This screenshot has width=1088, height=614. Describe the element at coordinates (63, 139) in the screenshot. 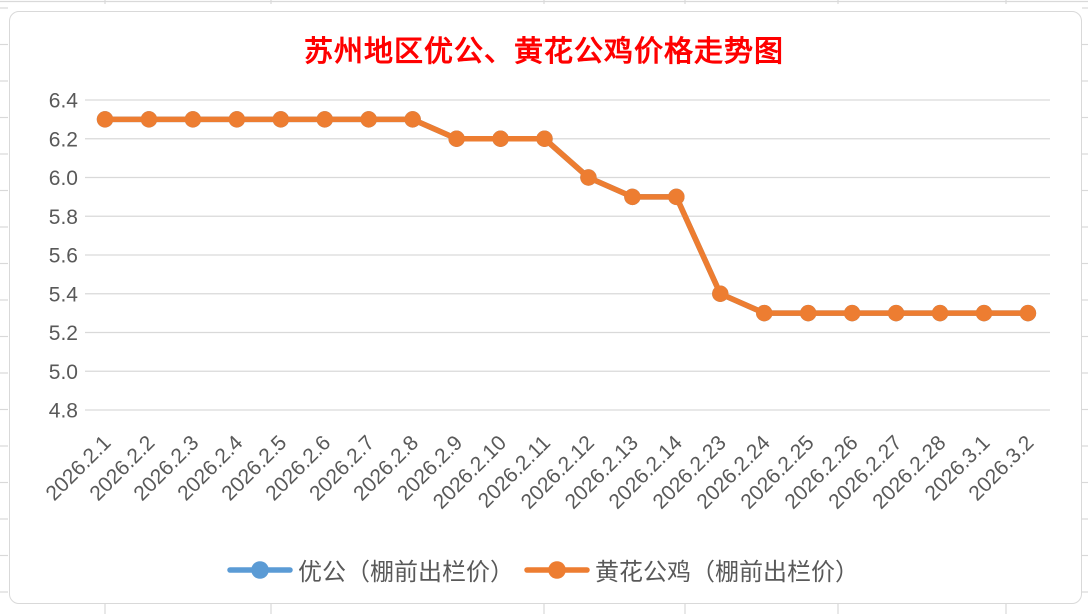

I see `y-tick-label: 6.2` at that location.